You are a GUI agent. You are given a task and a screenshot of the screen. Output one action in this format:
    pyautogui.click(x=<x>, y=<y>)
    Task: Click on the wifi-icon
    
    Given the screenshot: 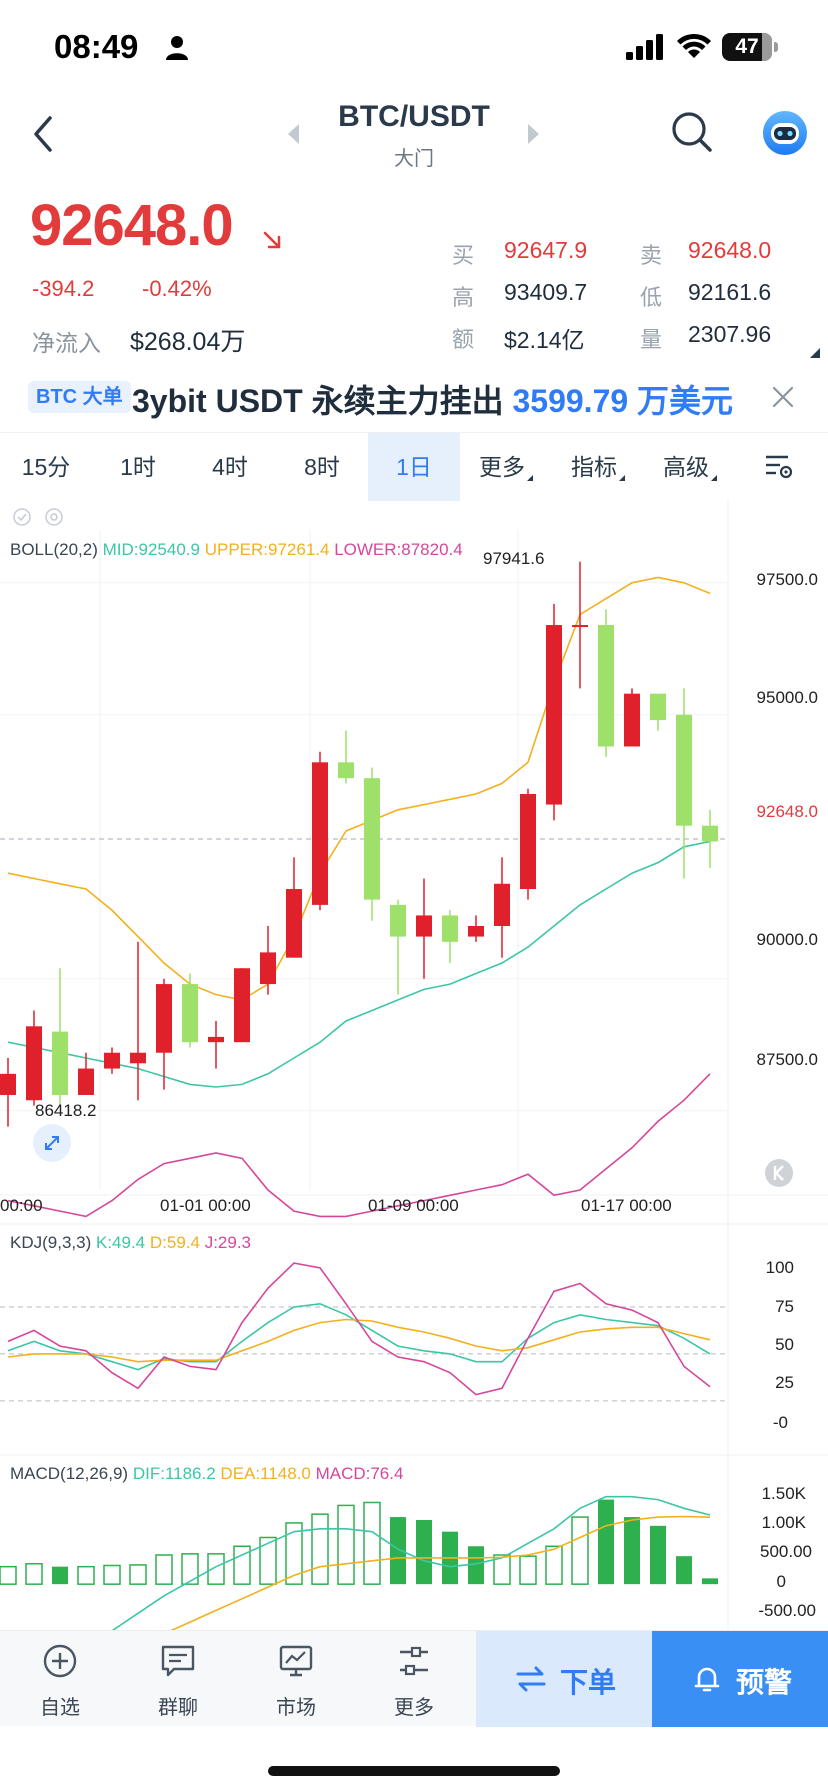 What is the action you would take?
    pyautogui.click(x=694, y=45)
    